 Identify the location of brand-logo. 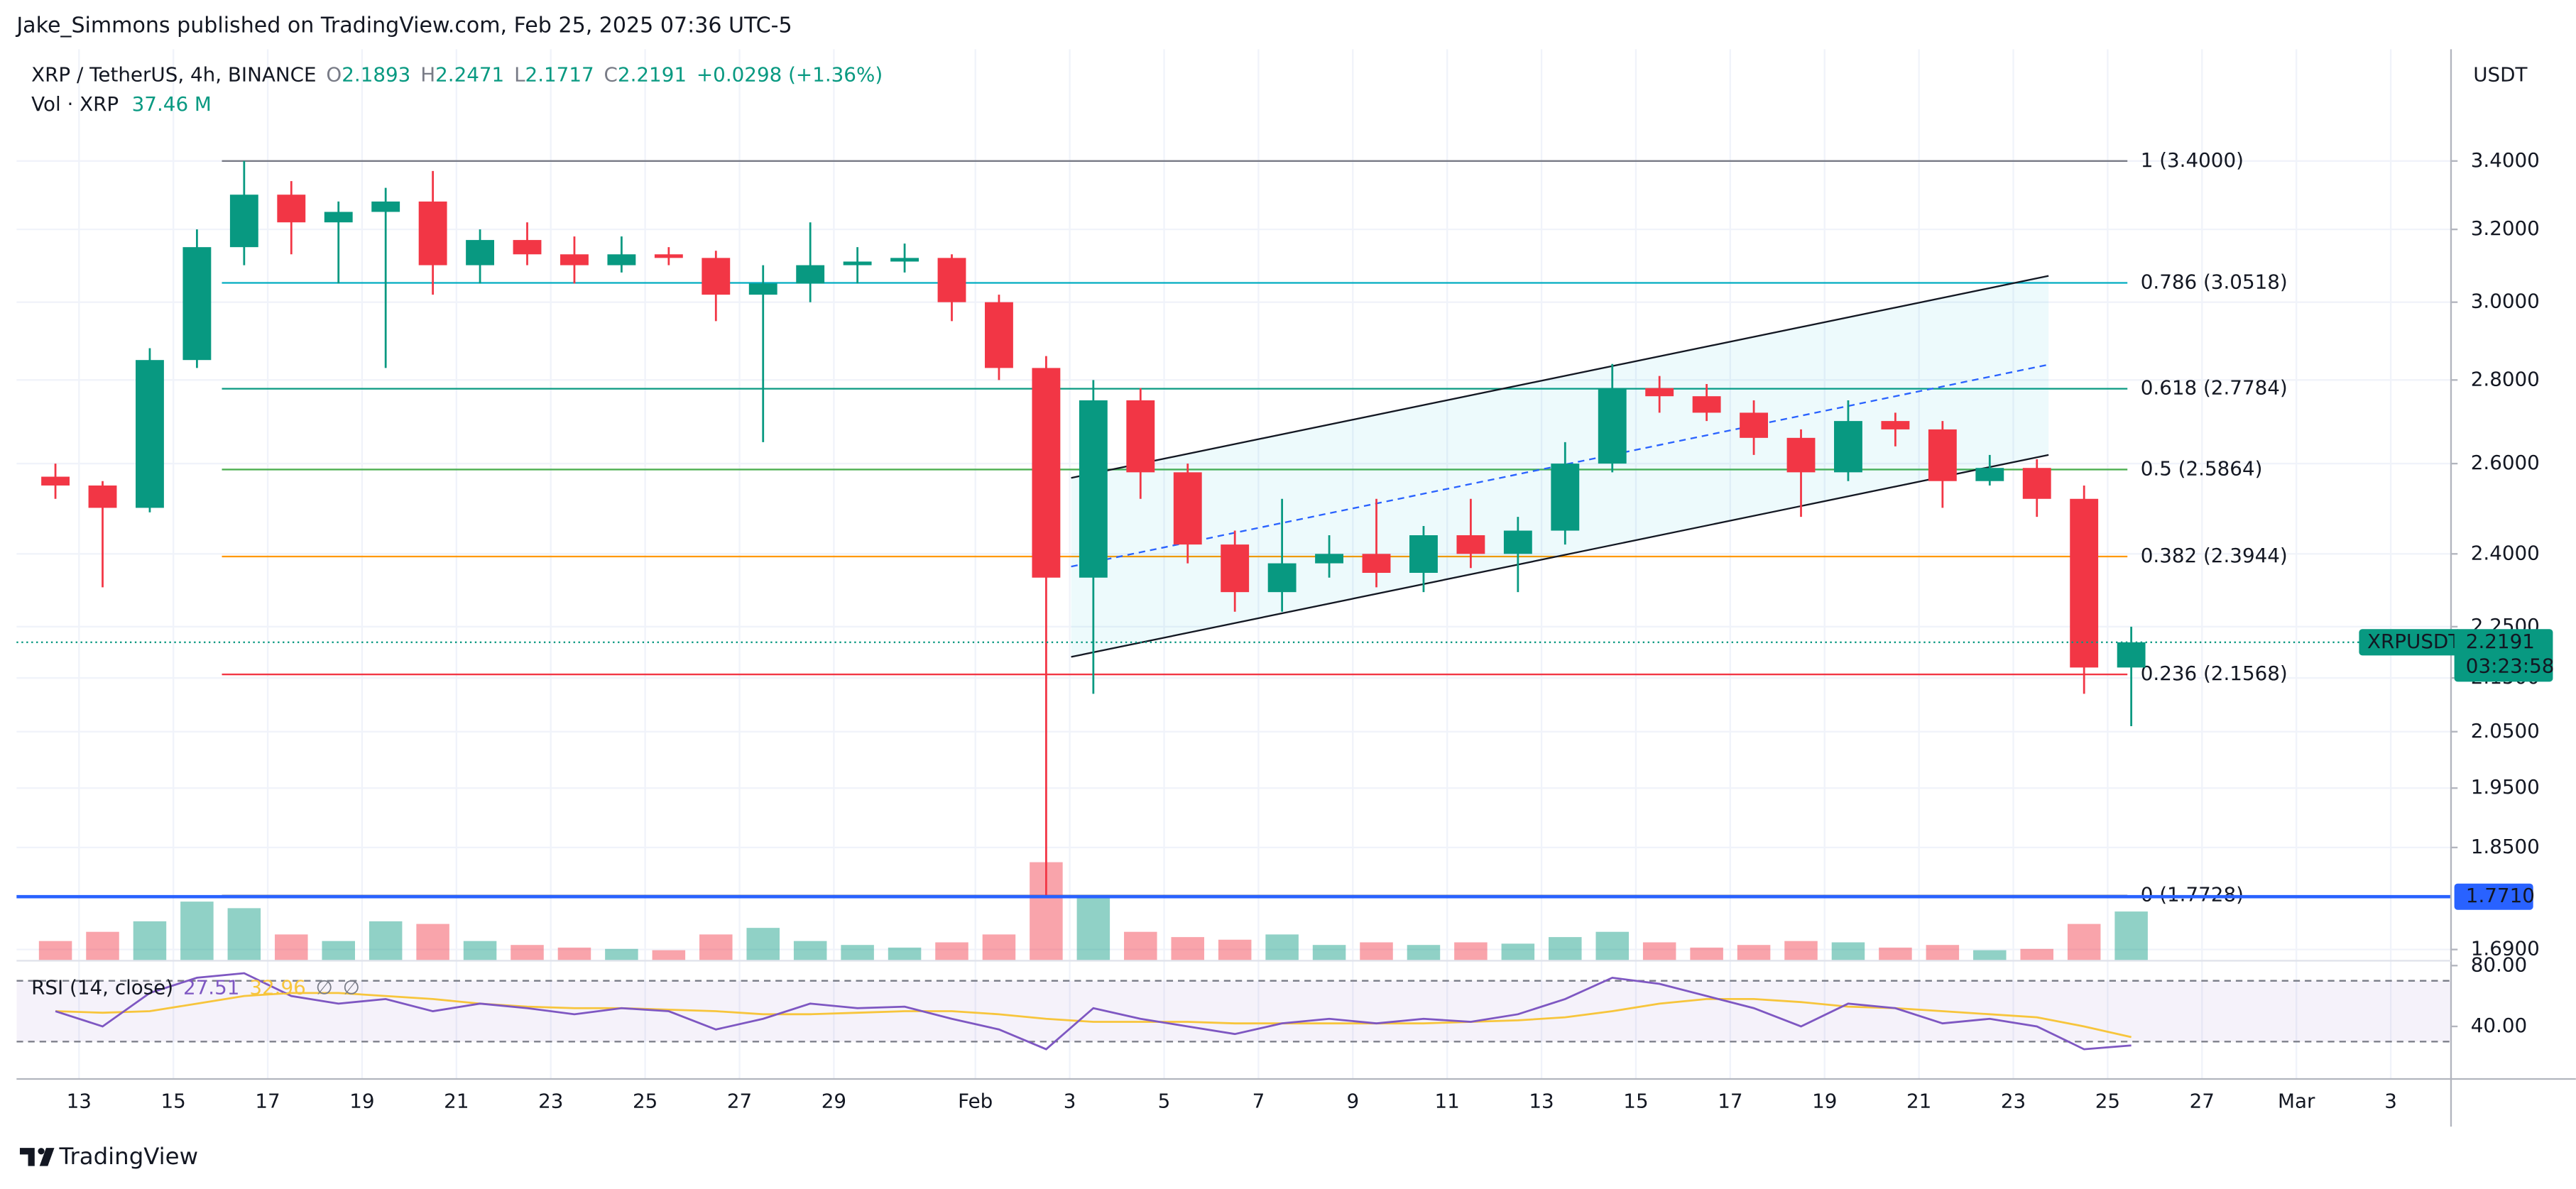
(37, 1157).